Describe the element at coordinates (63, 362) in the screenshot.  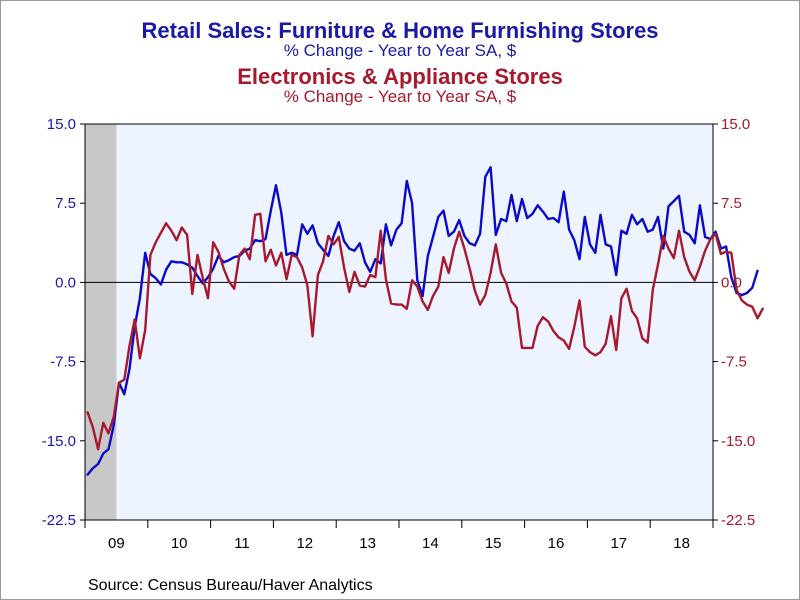
I see `y-tick-label-left: -7.5` at that location.